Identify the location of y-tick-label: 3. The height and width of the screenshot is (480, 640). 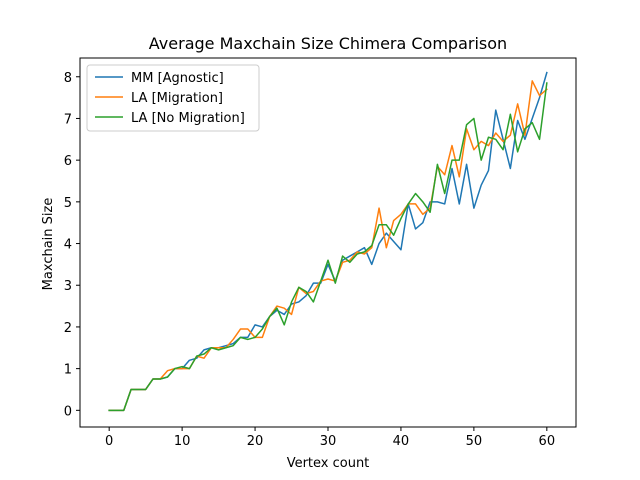
(68, 286).